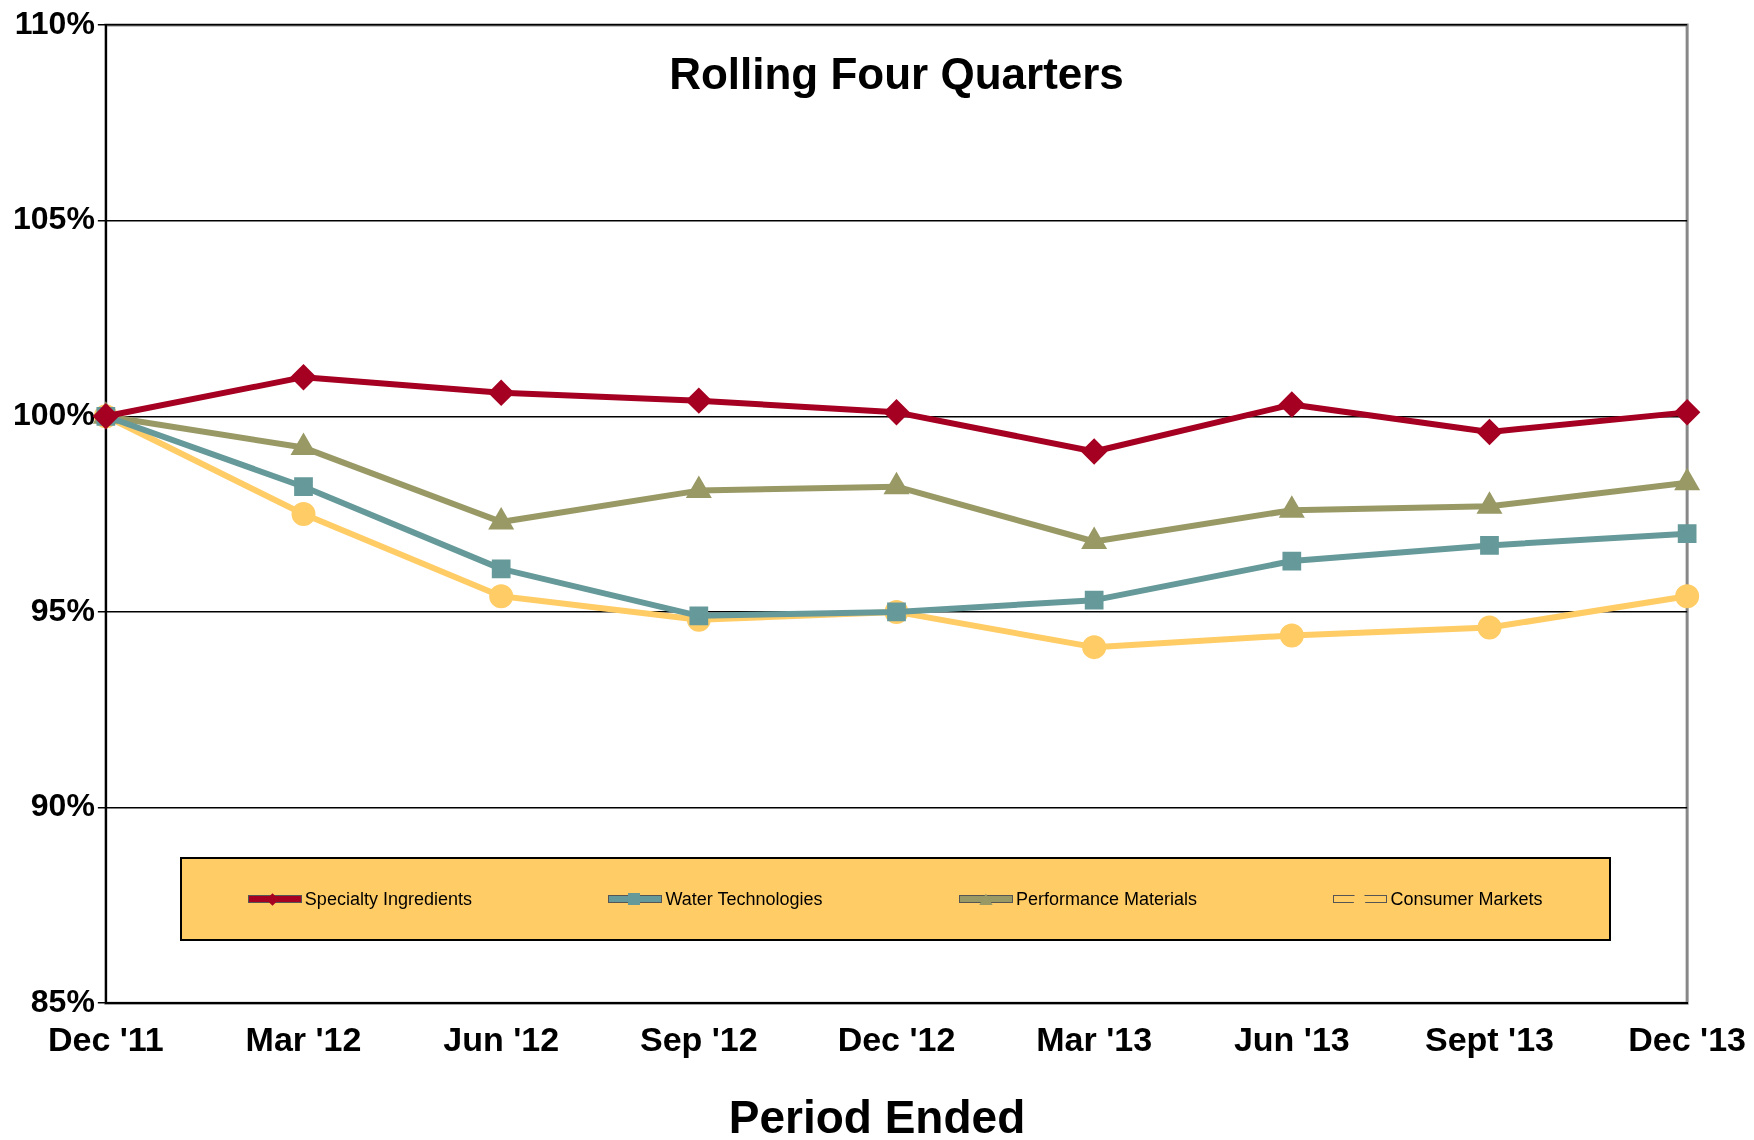 This screenshot has width=1754, height=1140. What do you see at coordinates (1106, 899) in the screenshot?
I see `legend-label: Performance Materials` at bounding box center [1106, 899].